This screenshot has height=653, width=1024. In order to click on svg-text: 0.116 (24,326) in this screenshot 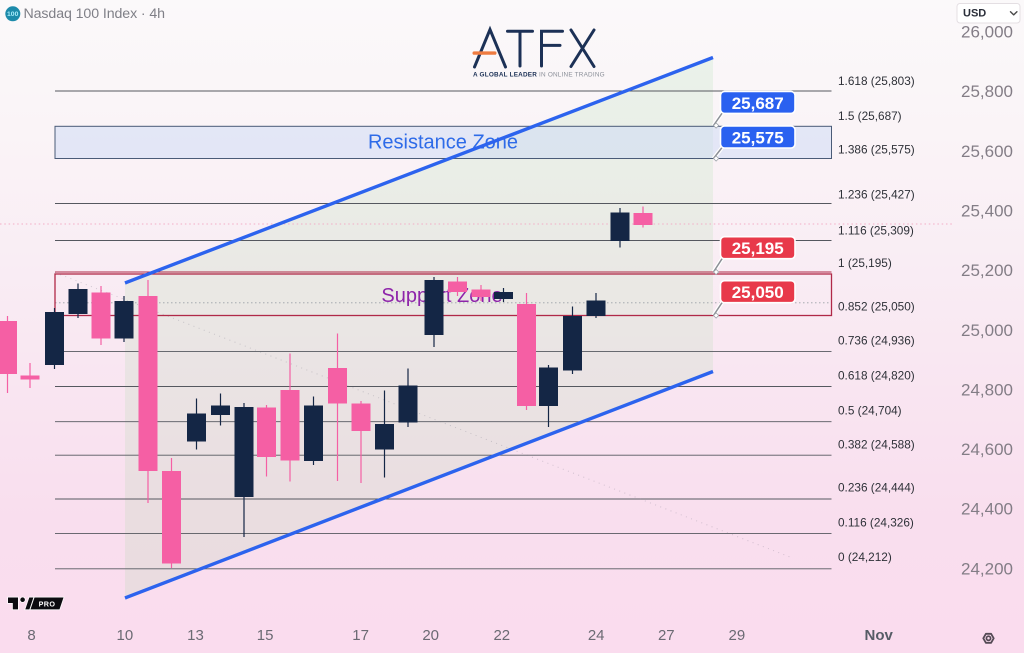, I will do `click(876, 522)`.